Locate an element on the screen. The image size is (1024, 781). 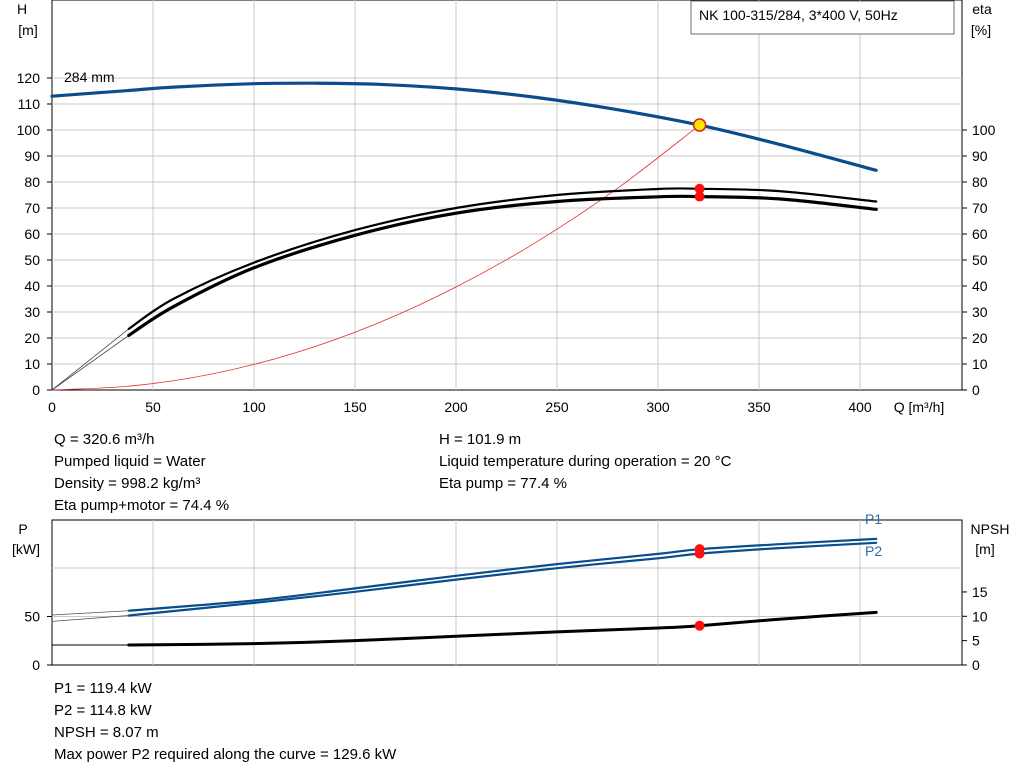
info-flow: Q = 320.6 m³/h is located at coordinates (104, 439).